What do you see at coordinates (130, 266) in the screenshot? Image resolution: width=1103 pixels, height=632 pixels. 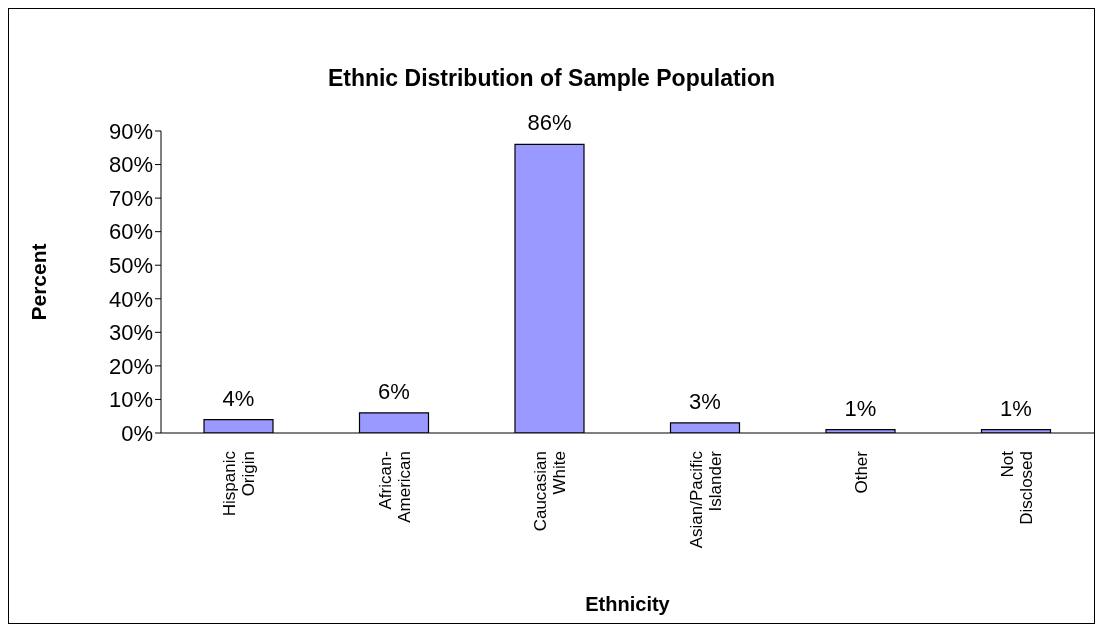 I see `y-tick-label: 50%` at bounding box center [130, 266].